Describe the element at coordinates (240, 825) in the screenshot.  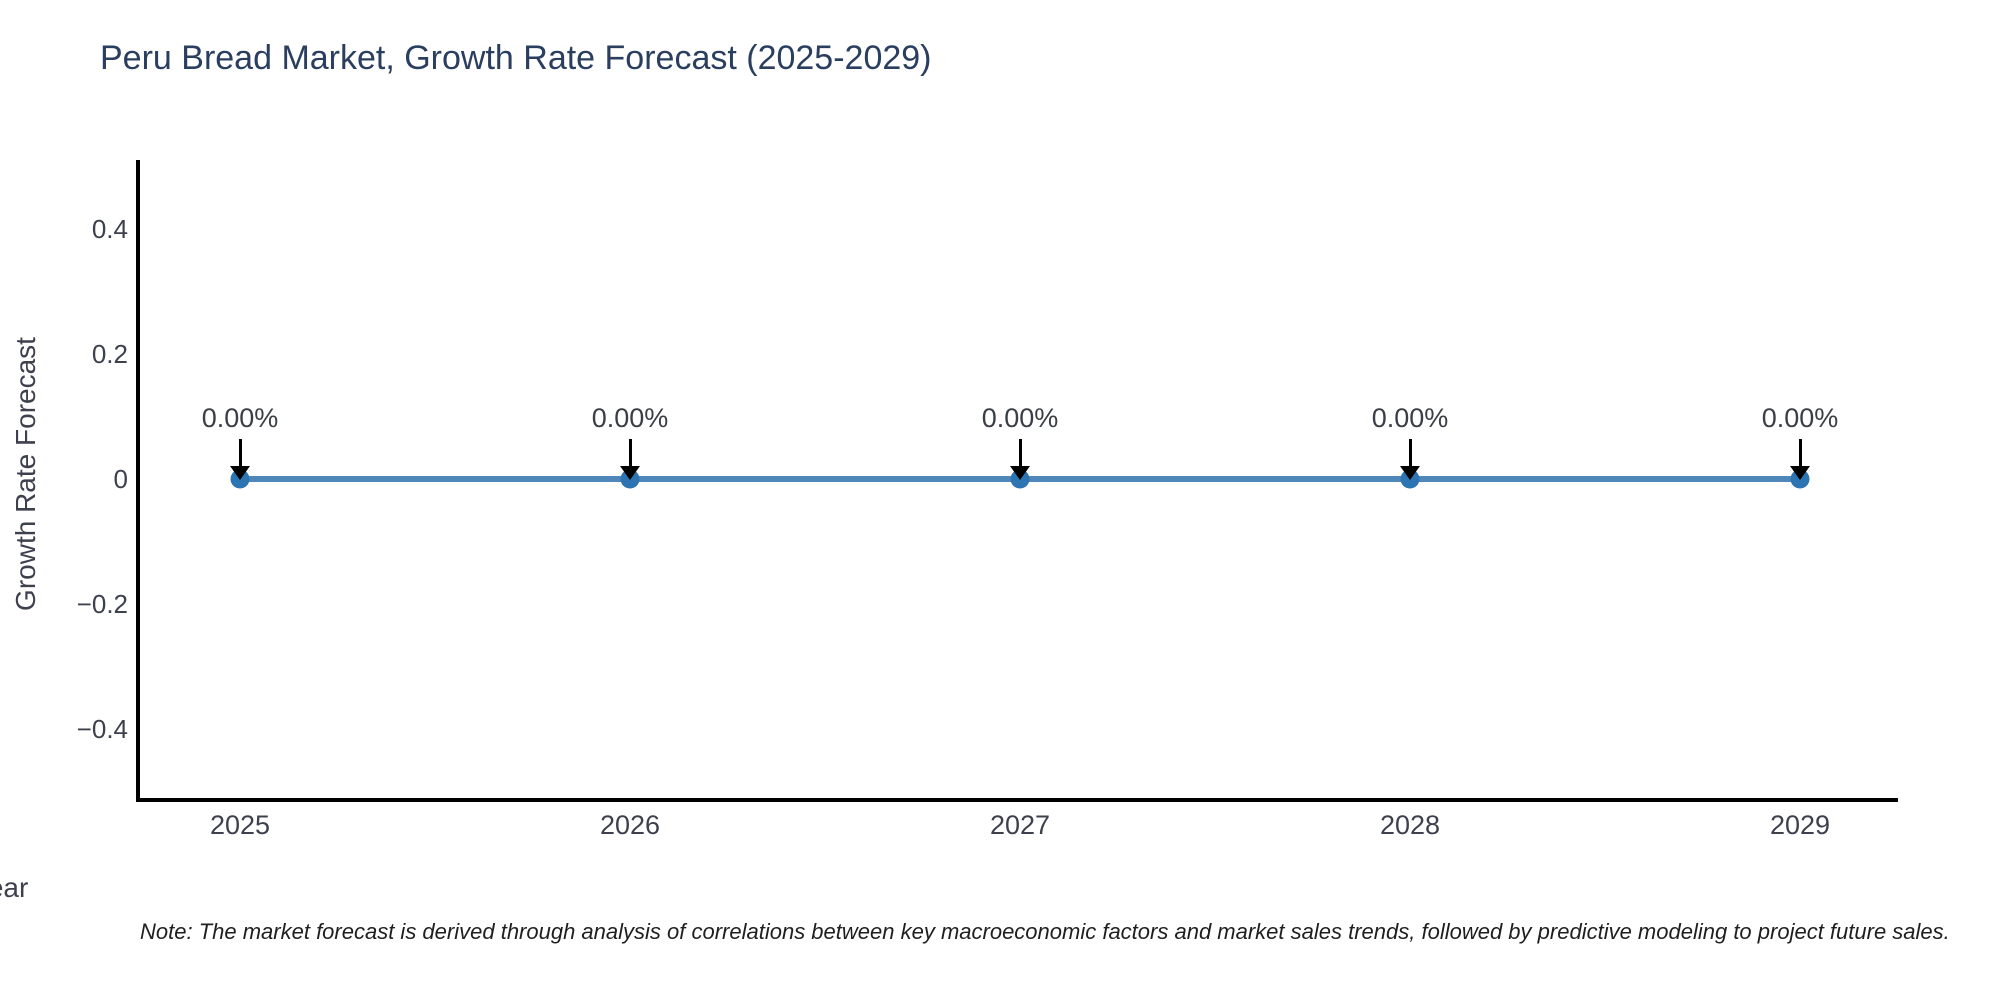
I see `x-tick-label: 2025` at that location.